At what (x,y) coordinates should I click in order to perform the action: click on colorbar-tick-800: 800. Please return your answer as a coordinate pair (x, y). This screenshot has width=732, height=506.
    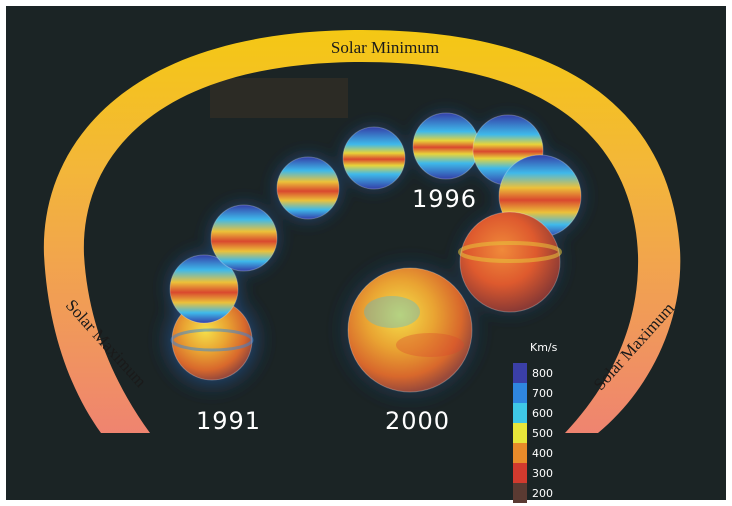
    Looking at the image, I should click on (542, 373).